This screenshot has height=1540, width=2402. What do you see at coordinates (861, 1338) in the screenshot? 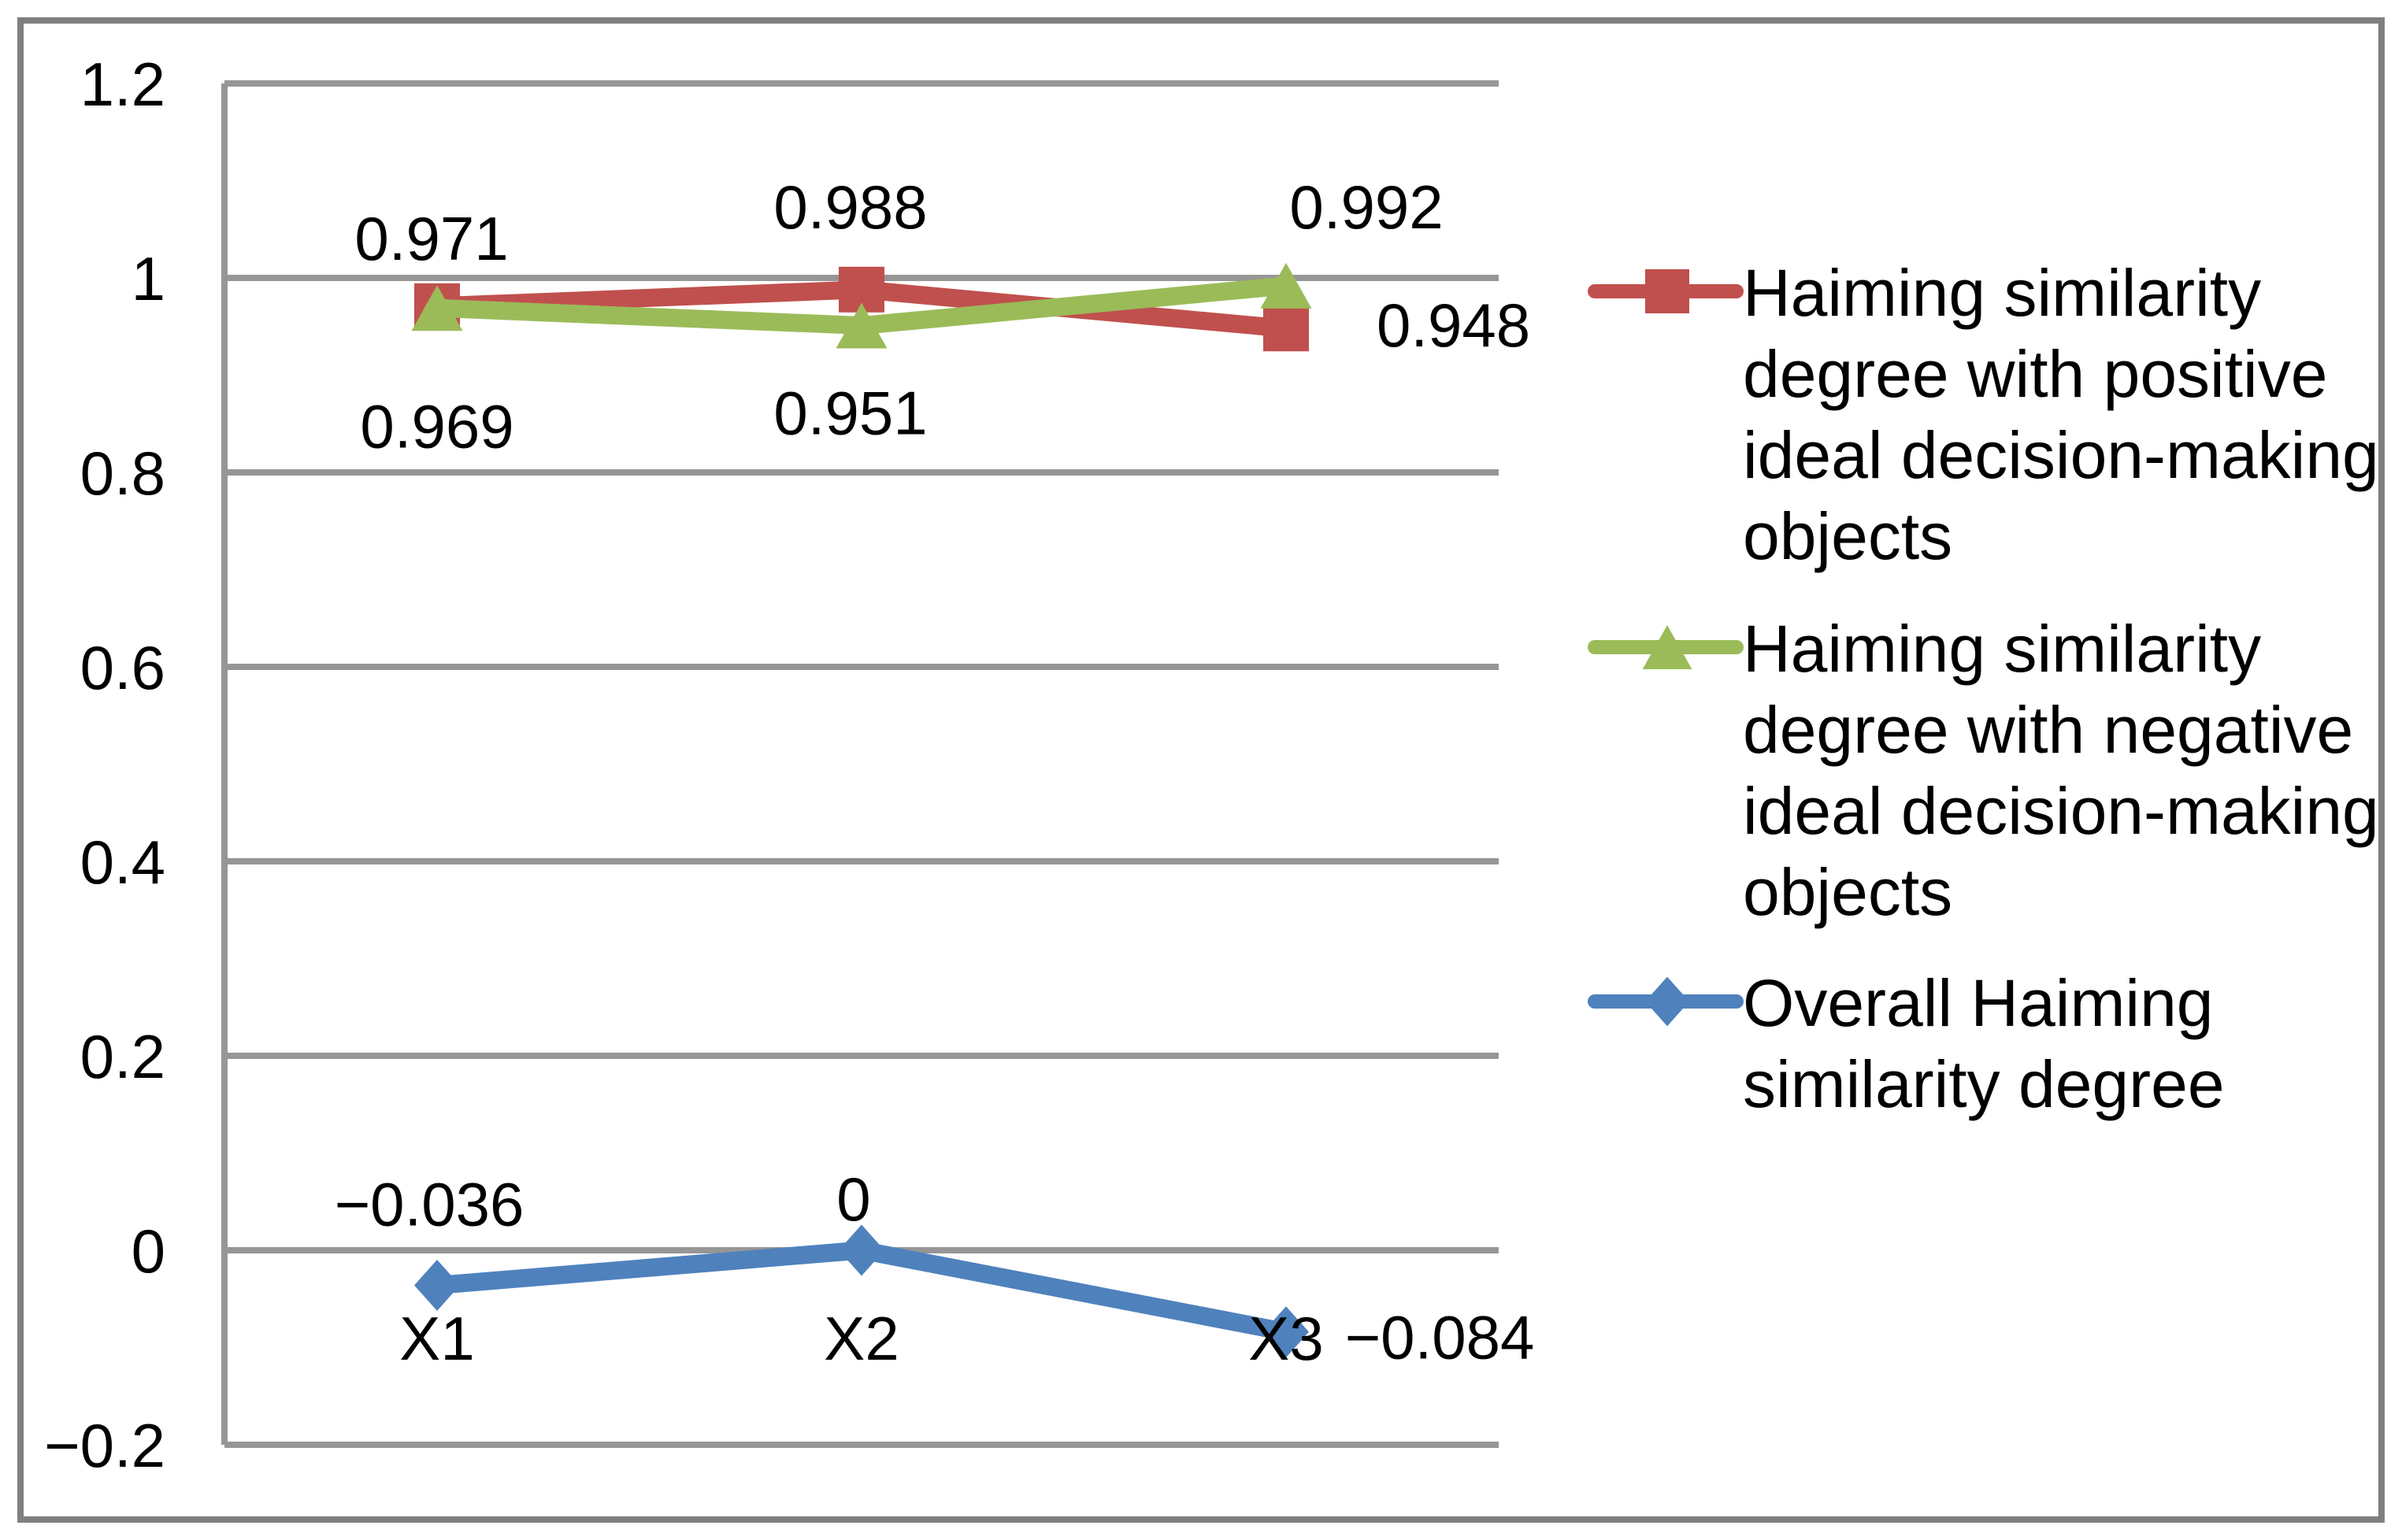
I see `category-label: X2` at bounding box center [861, 1338].